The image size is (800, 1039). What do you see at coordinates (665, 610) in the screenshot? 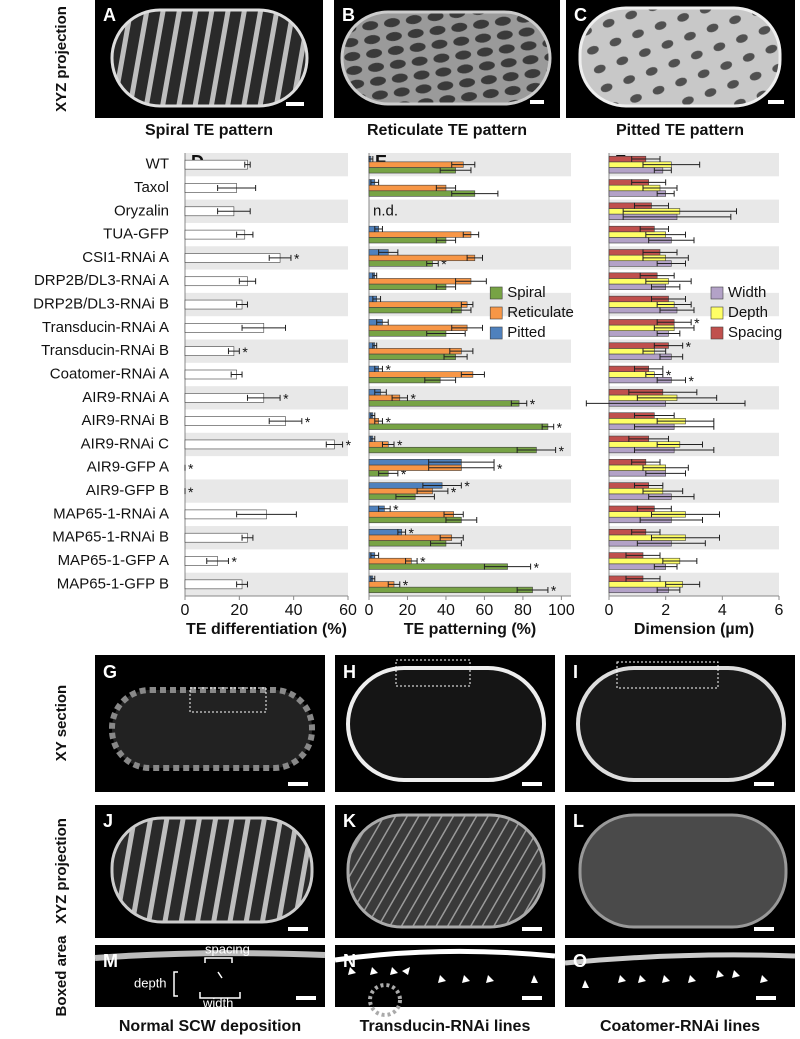
I see `x-tick-label: 2` at bounding box center [665, 610].